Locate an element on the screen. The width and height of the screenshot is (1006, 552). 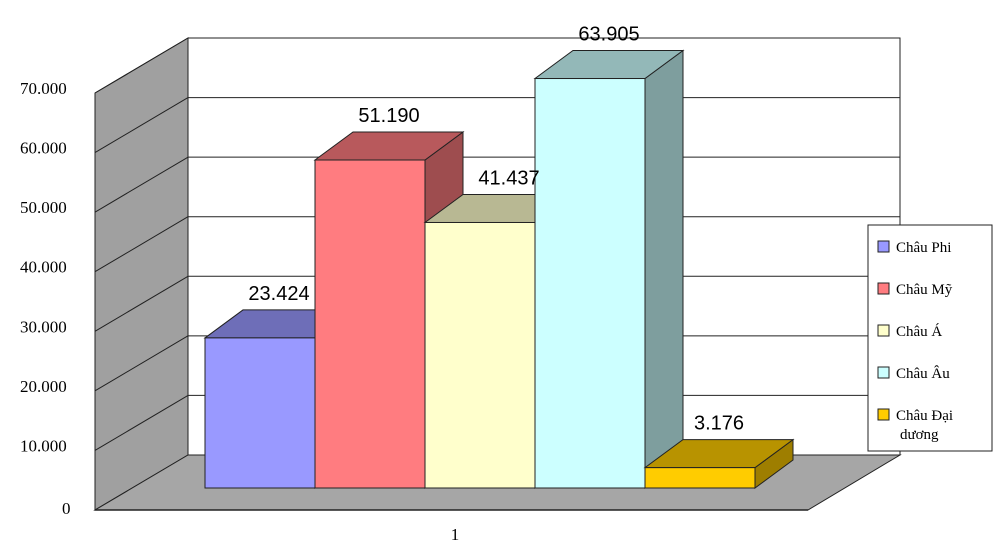
legend-label: Châu Đại is located at coordinates (924, 416).